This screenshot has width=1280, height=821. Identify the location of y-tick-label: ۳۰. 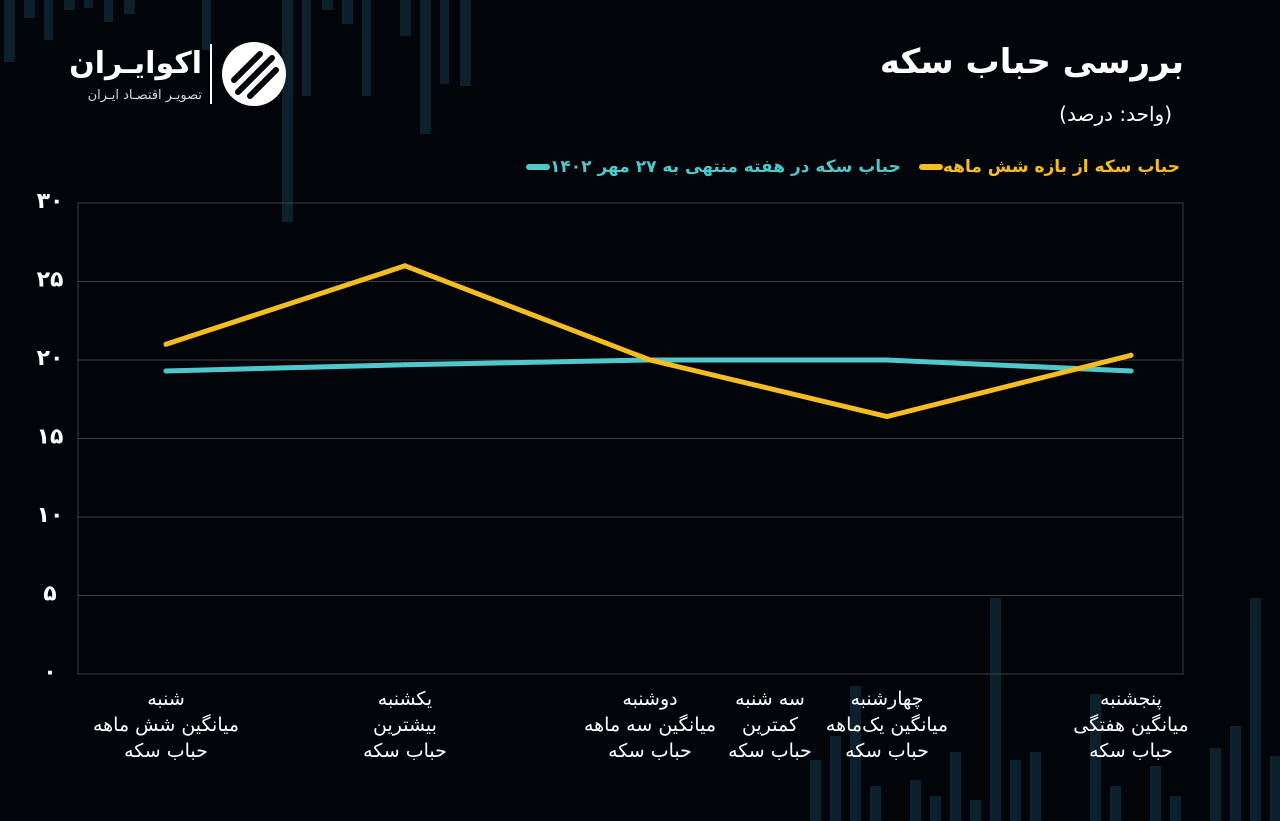
(50, 201).